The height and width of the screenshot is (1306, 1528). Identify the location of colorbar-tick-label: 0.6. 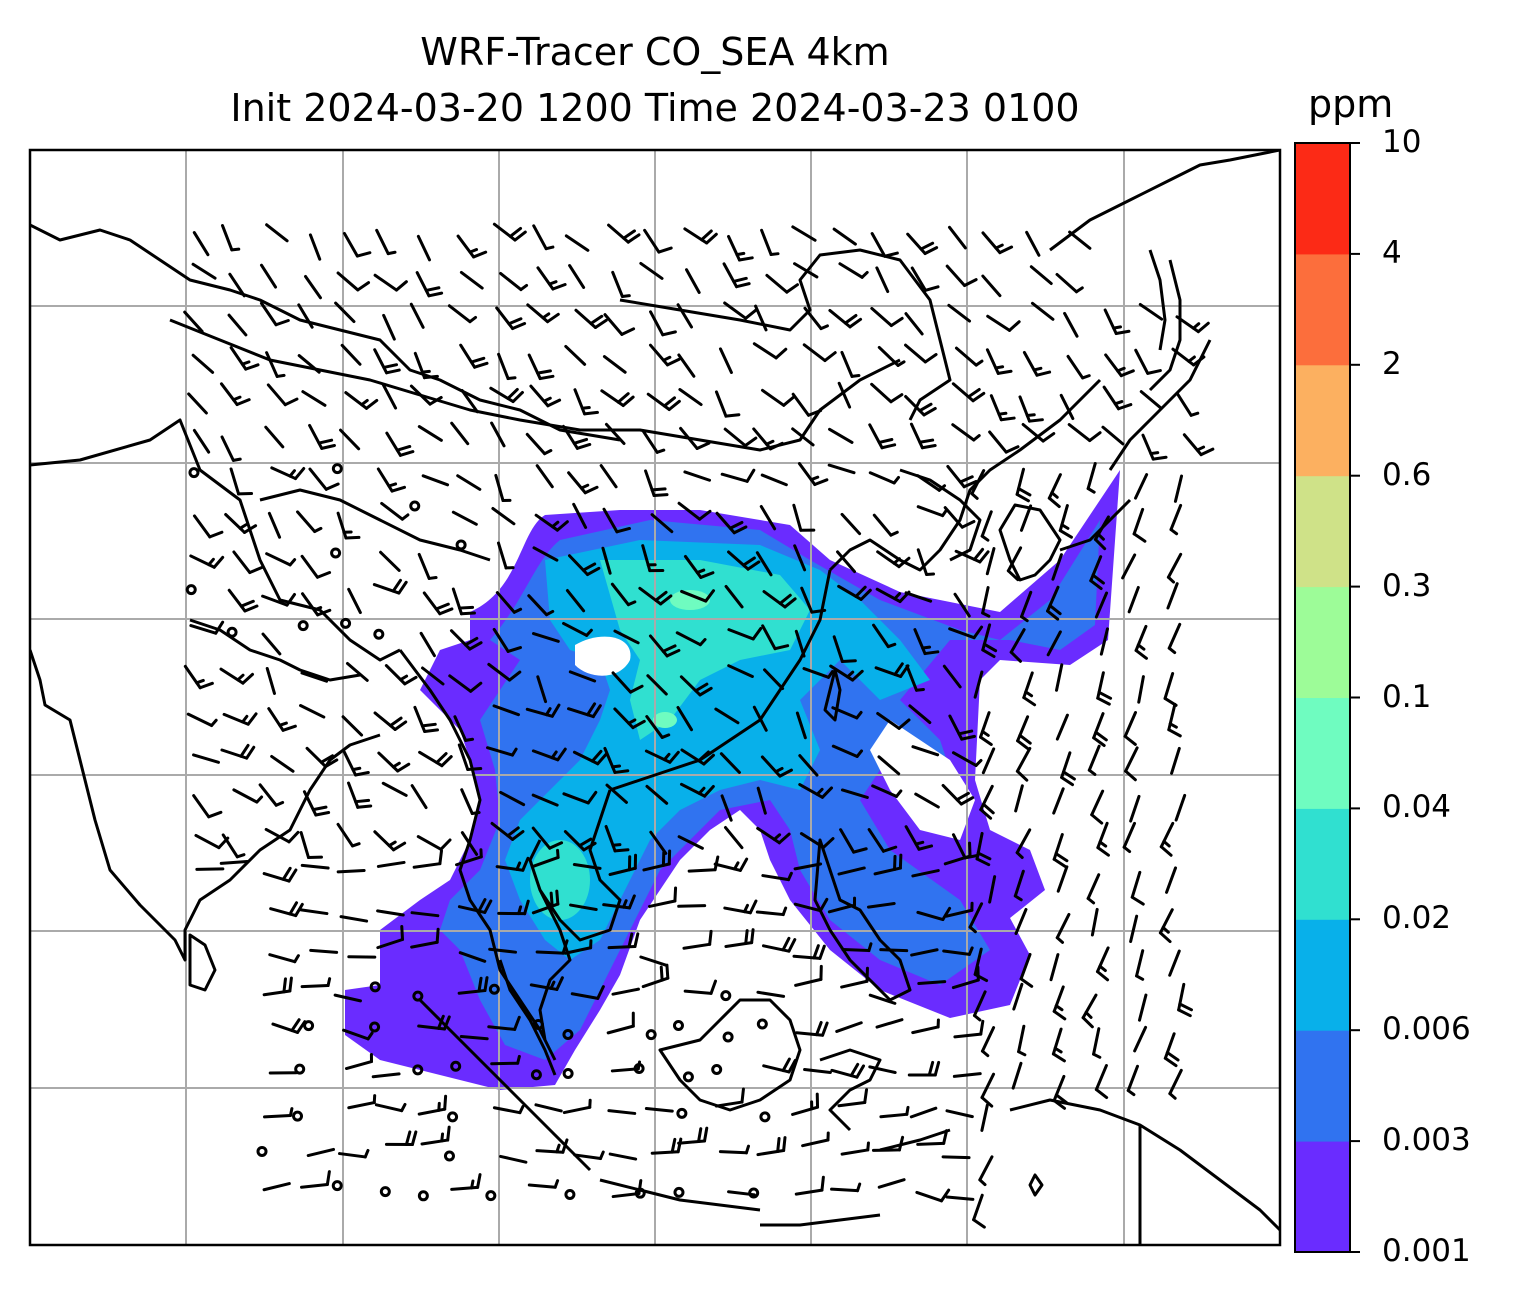
(1407, 474).